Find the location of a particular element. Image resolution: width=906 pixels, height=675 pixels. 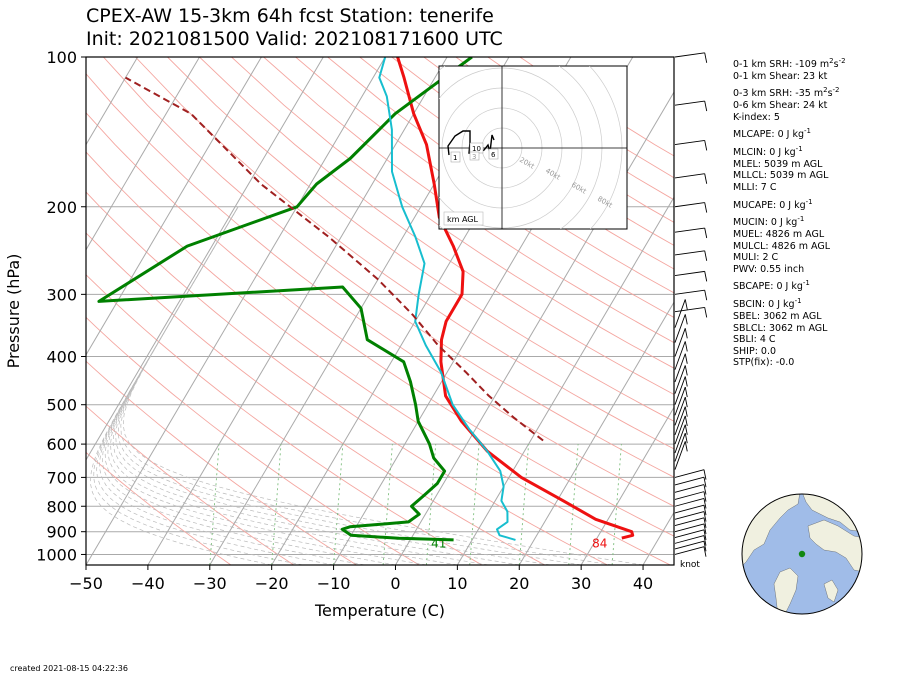

stat-line: MLCAPE: 0 J kg-1 is located at coordinates (772, 134).